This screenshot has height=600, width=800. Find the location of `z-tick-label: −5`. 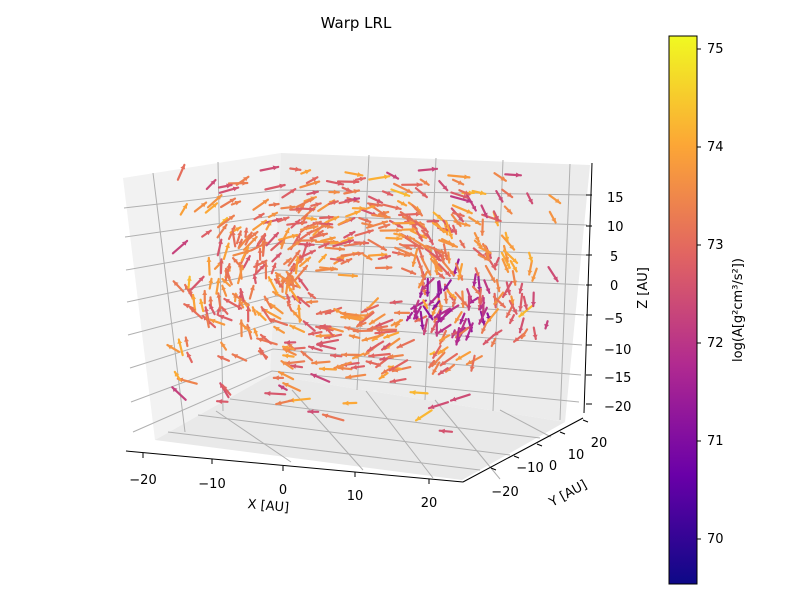

z-tick-label: −5 is located at coordinates (613, 319).